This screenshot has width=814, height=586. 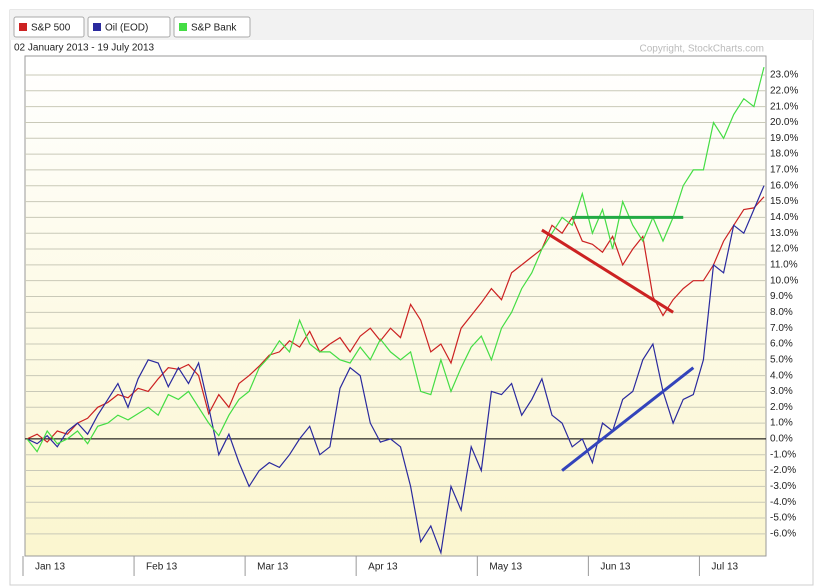 What do you see at coordinates (784, 122) in the screenshot?
I see `y-tick-label: 20.0%` at bounding box center [784, 122].